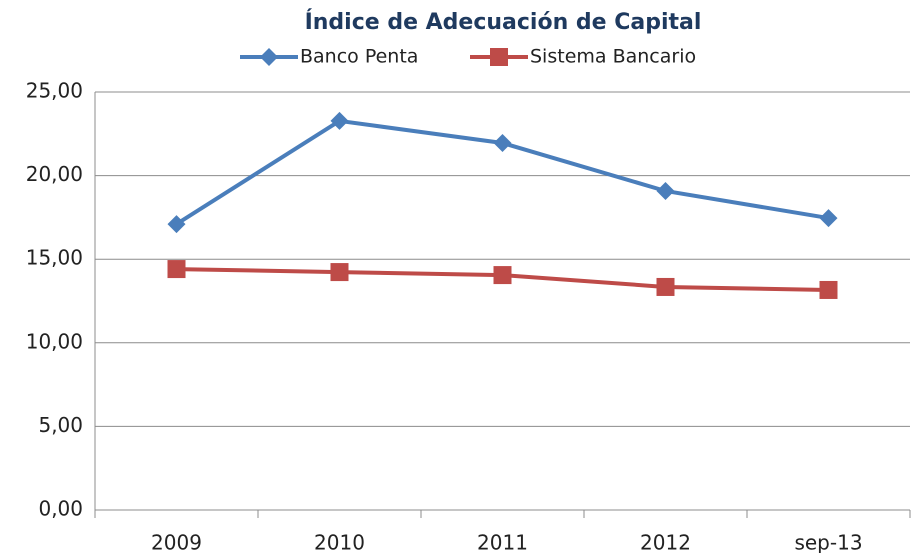 The image size is (912, 553). Describe the element at coordinates (176, 542) in the screenshot. I see `x-tick-label: 2009` at that location.